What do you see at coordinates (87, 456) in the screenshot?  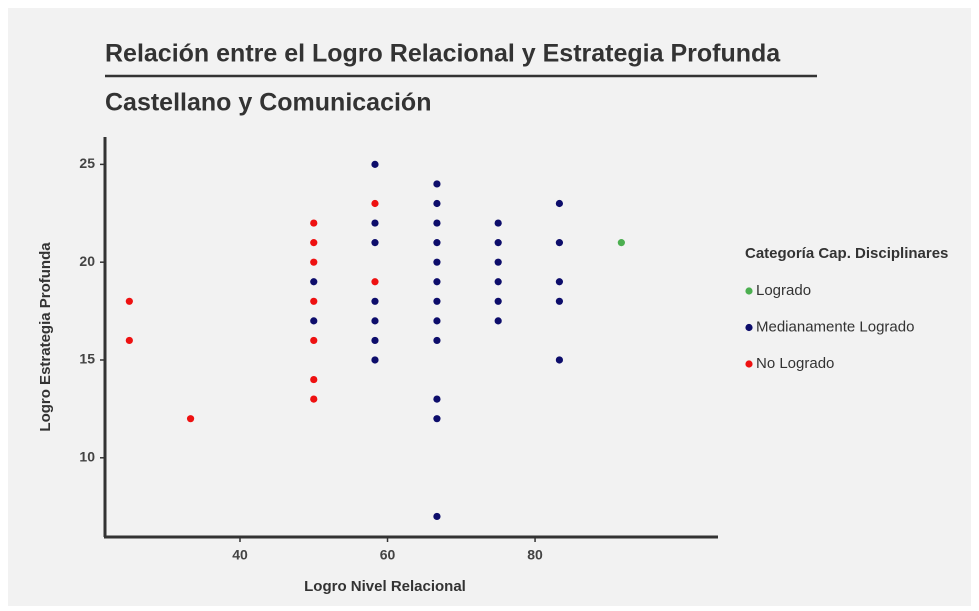 I see `y-tick-label: 10` at bounding box center [87, 456].